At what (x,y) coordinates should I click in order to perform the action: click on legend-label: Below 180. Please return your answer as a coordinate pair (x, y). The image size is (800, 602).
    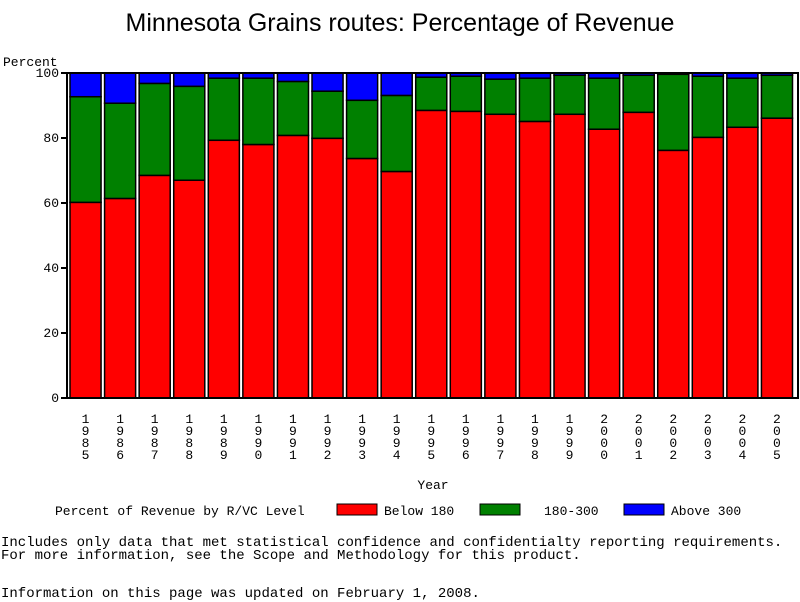
    Looking at the image, I should click on (419, 511).